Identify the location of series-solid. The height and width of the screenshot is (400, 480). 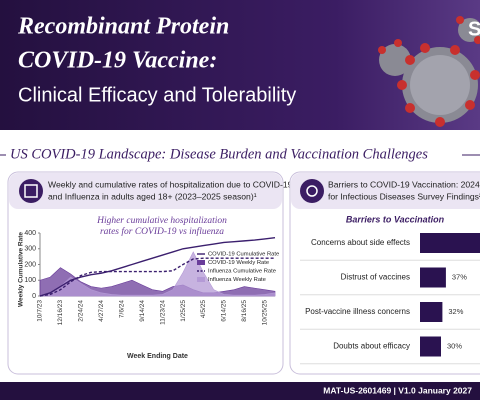
(157, 267).